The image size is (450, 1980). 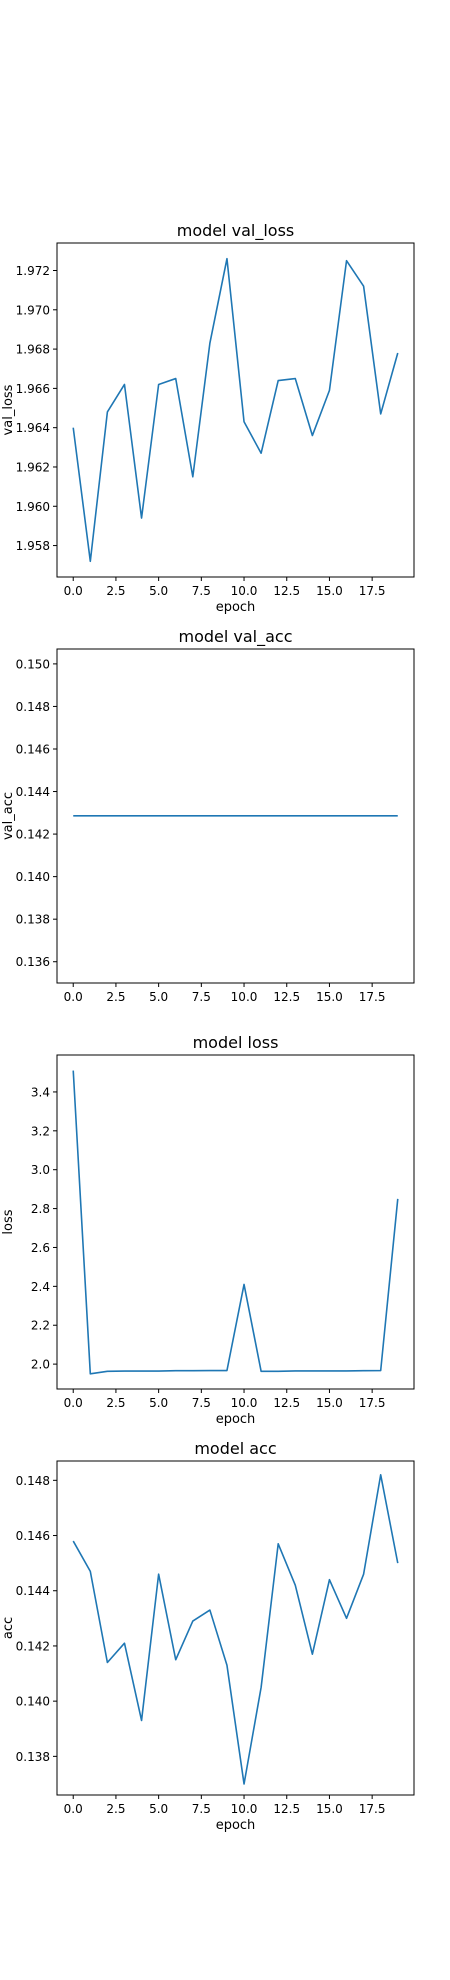 What do you see at coordinates (236, 1042) in the screenshot?
I see `chart-title: model loss` at bounding box center [236, 1042].